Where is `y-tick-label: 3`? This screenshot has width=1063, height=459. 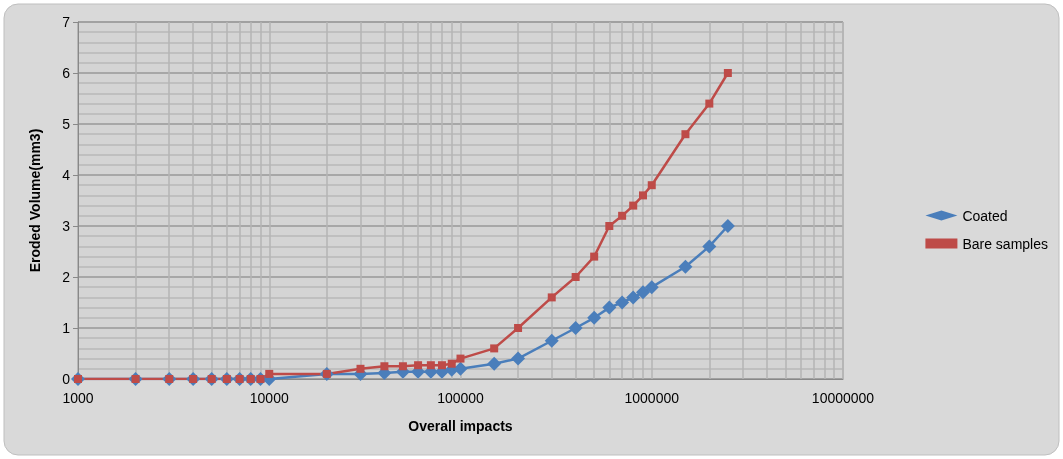 y-tick-label: 3 is located at coordinates (66, 226).